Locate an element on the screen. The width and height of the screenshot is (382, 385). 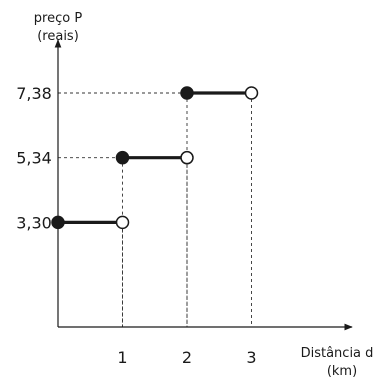
x-tick-label-1: 1 is located at coordinates (122, 357).